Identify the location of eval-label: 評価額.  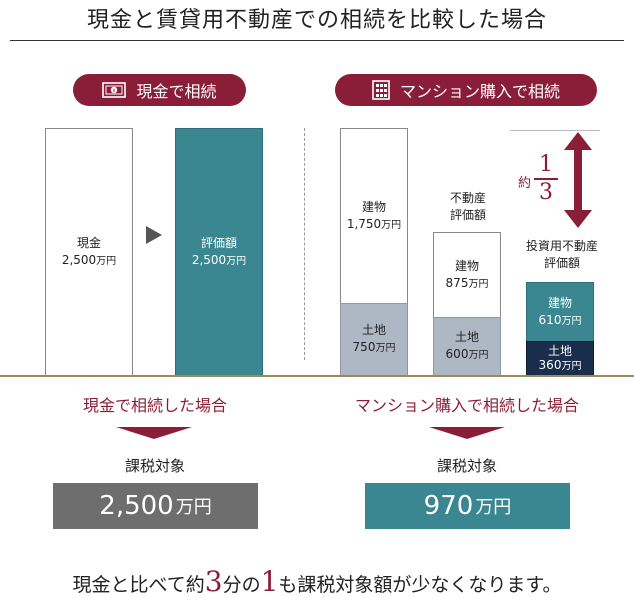
(218, 242).